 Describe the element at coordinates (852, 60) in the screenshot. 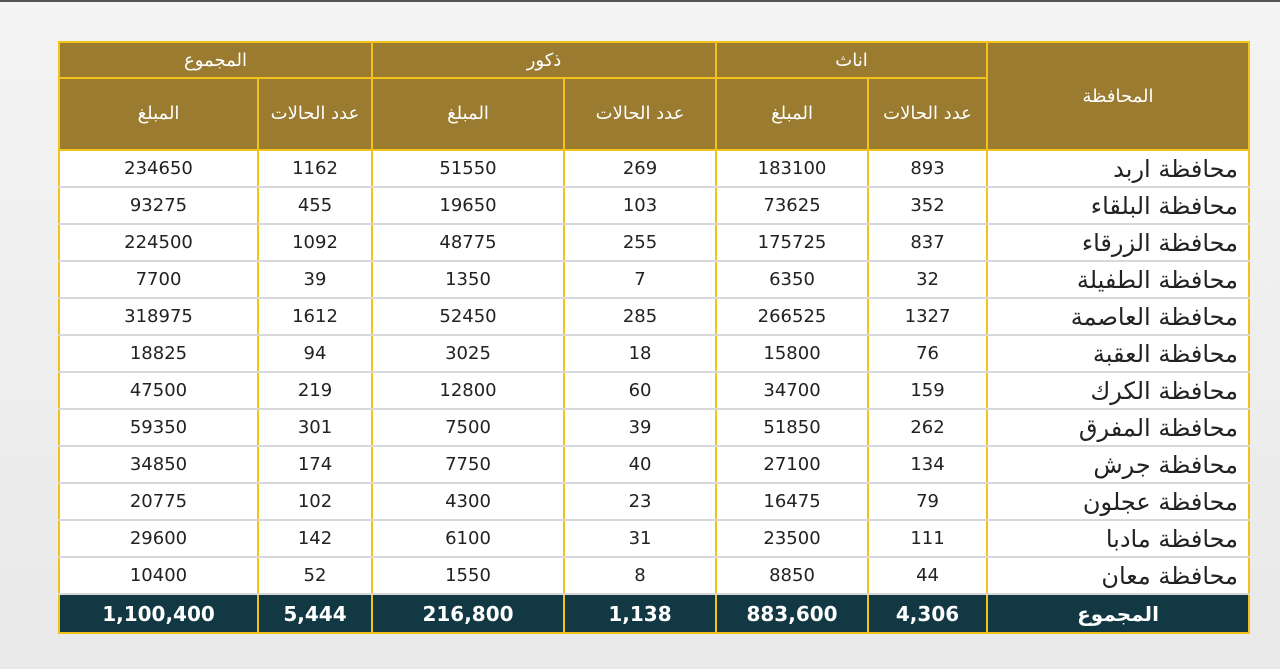

I see `header-cell: اناث` at that location.